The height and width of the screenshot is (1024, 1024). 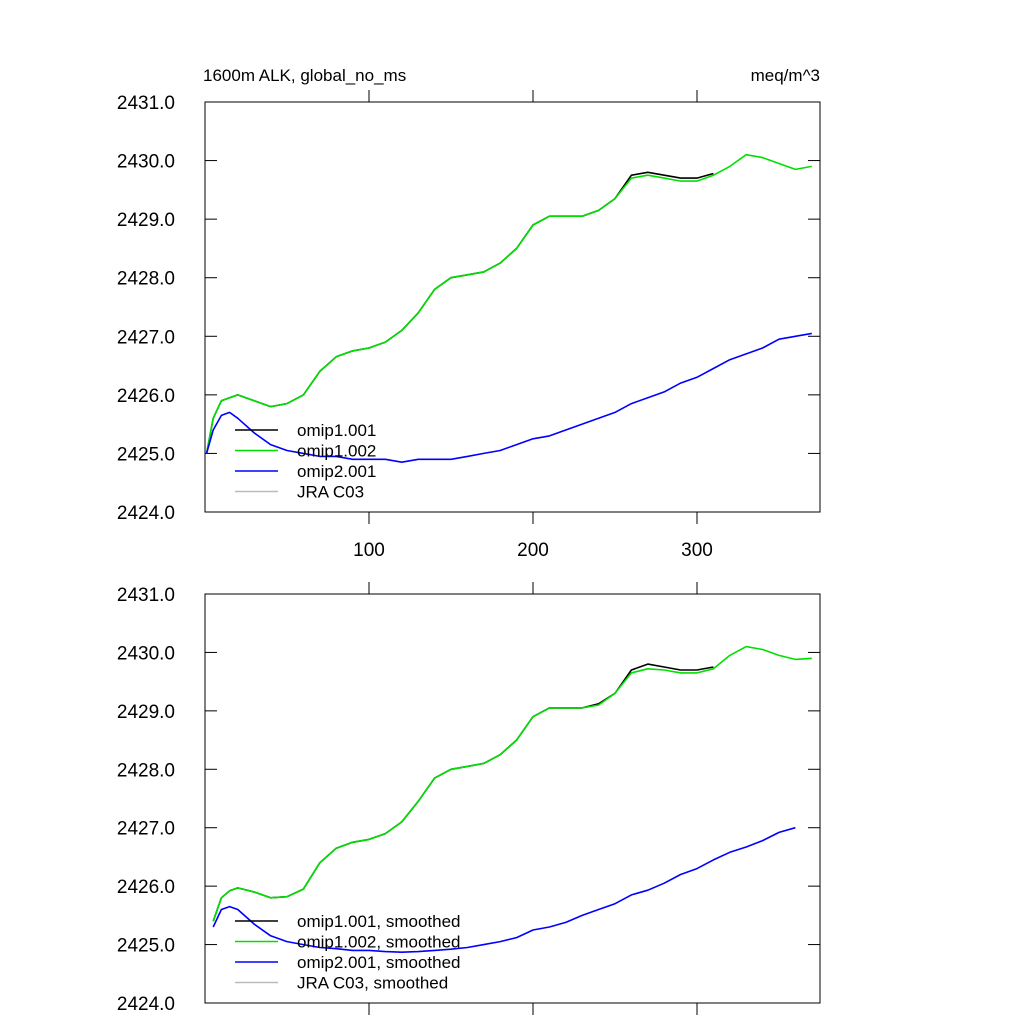 What do you see at coordinates (379, 942) in the screenshot?
I see `legend-label: omip1.002, smoothed` at bounding box center [379, 942].